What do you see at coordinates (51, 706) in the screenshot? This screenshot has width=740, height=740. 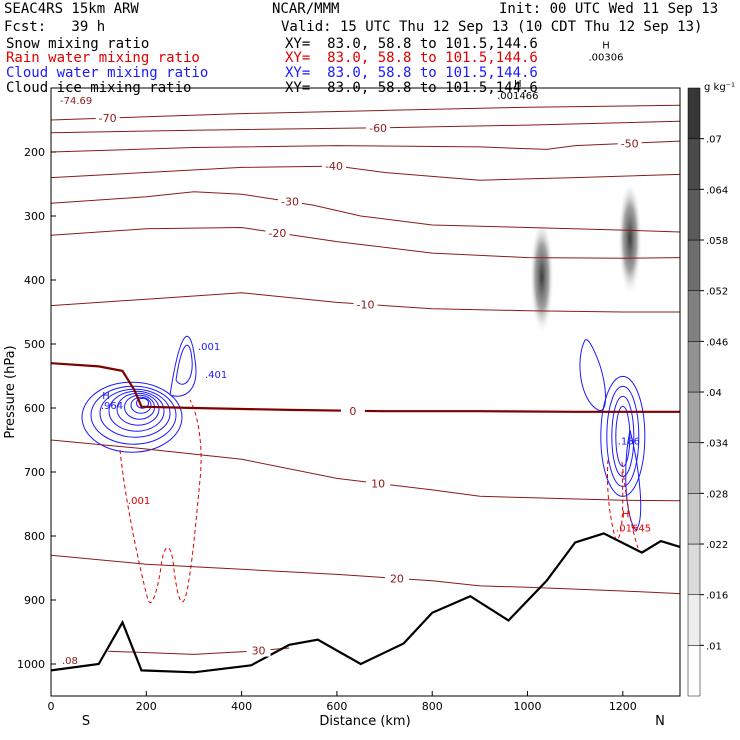 I see `x-tick-label: 0` at bounding box center [51, 706].